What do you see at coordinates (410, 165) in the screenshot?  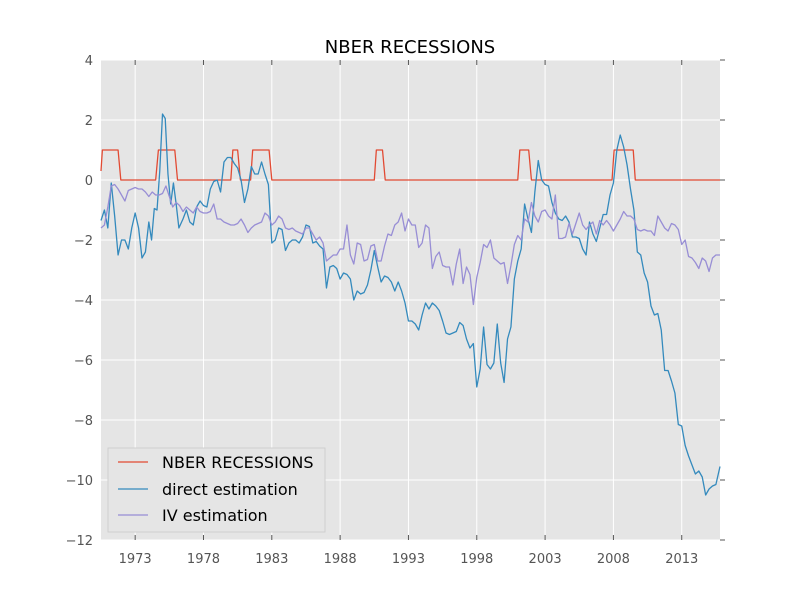 I see `nber-recessions-line` at bounding box center [410, 165].